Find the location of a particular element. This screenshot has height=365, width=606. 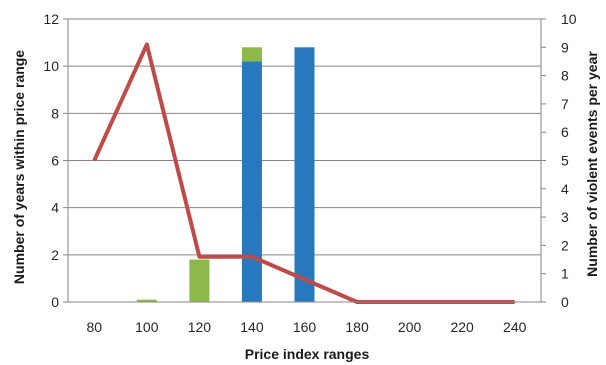

x-tick-label: 80 is located at coordinates (94, 327).